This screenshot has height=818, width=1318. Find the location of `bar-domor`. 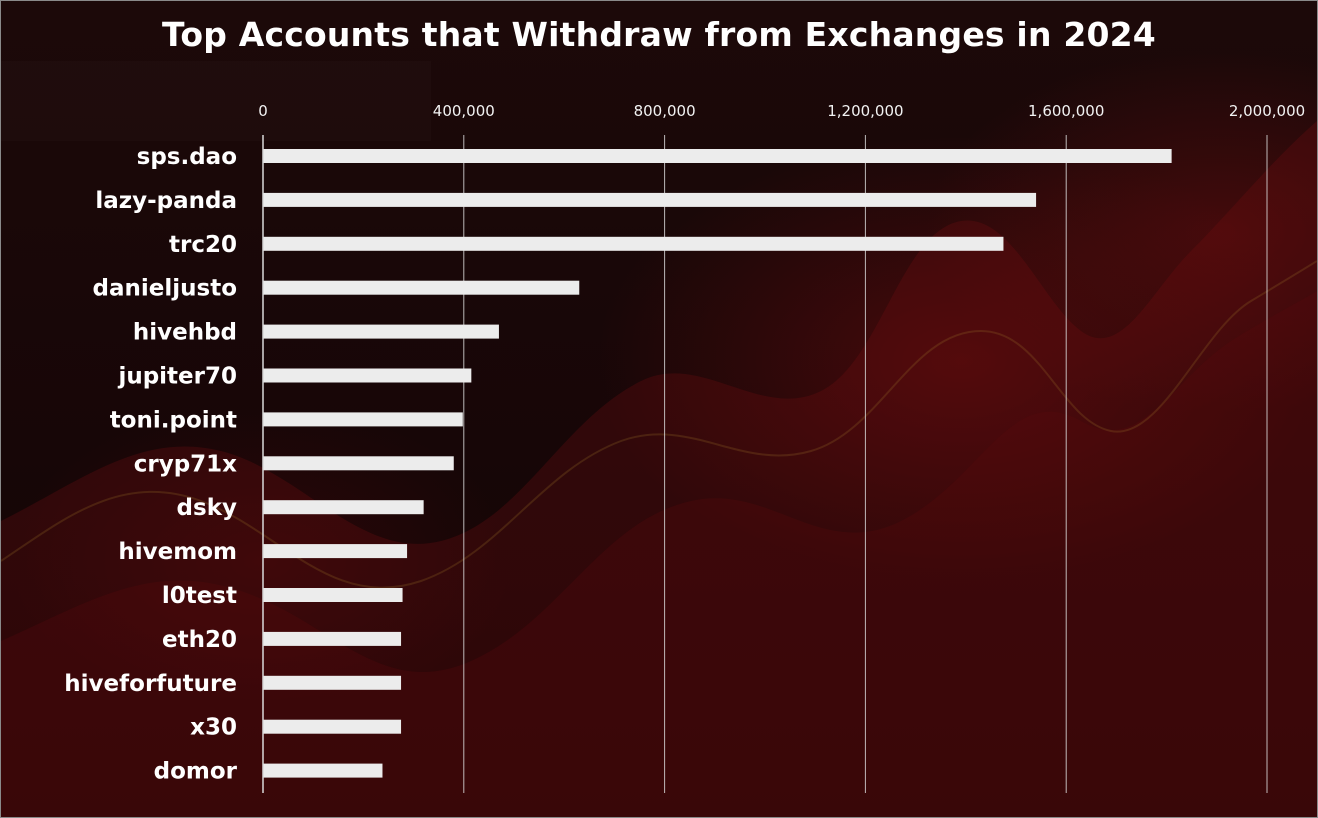

bar-domor is located at coordinates (323, 770).